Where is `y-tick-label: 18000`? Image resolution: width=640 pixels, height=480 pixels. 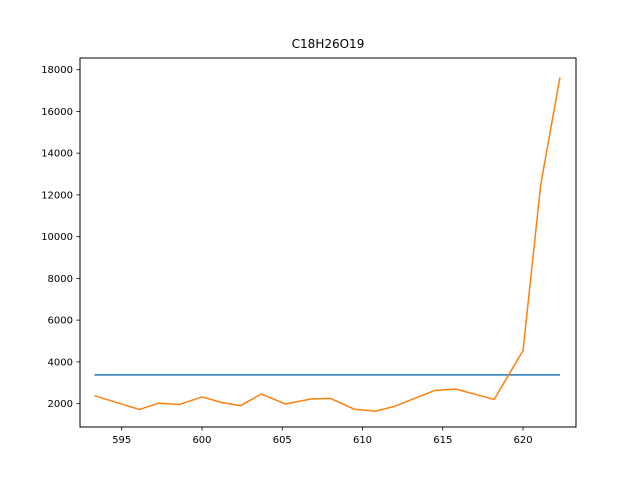
y-tick-label: 18000 is located at coordinates (57, 70).